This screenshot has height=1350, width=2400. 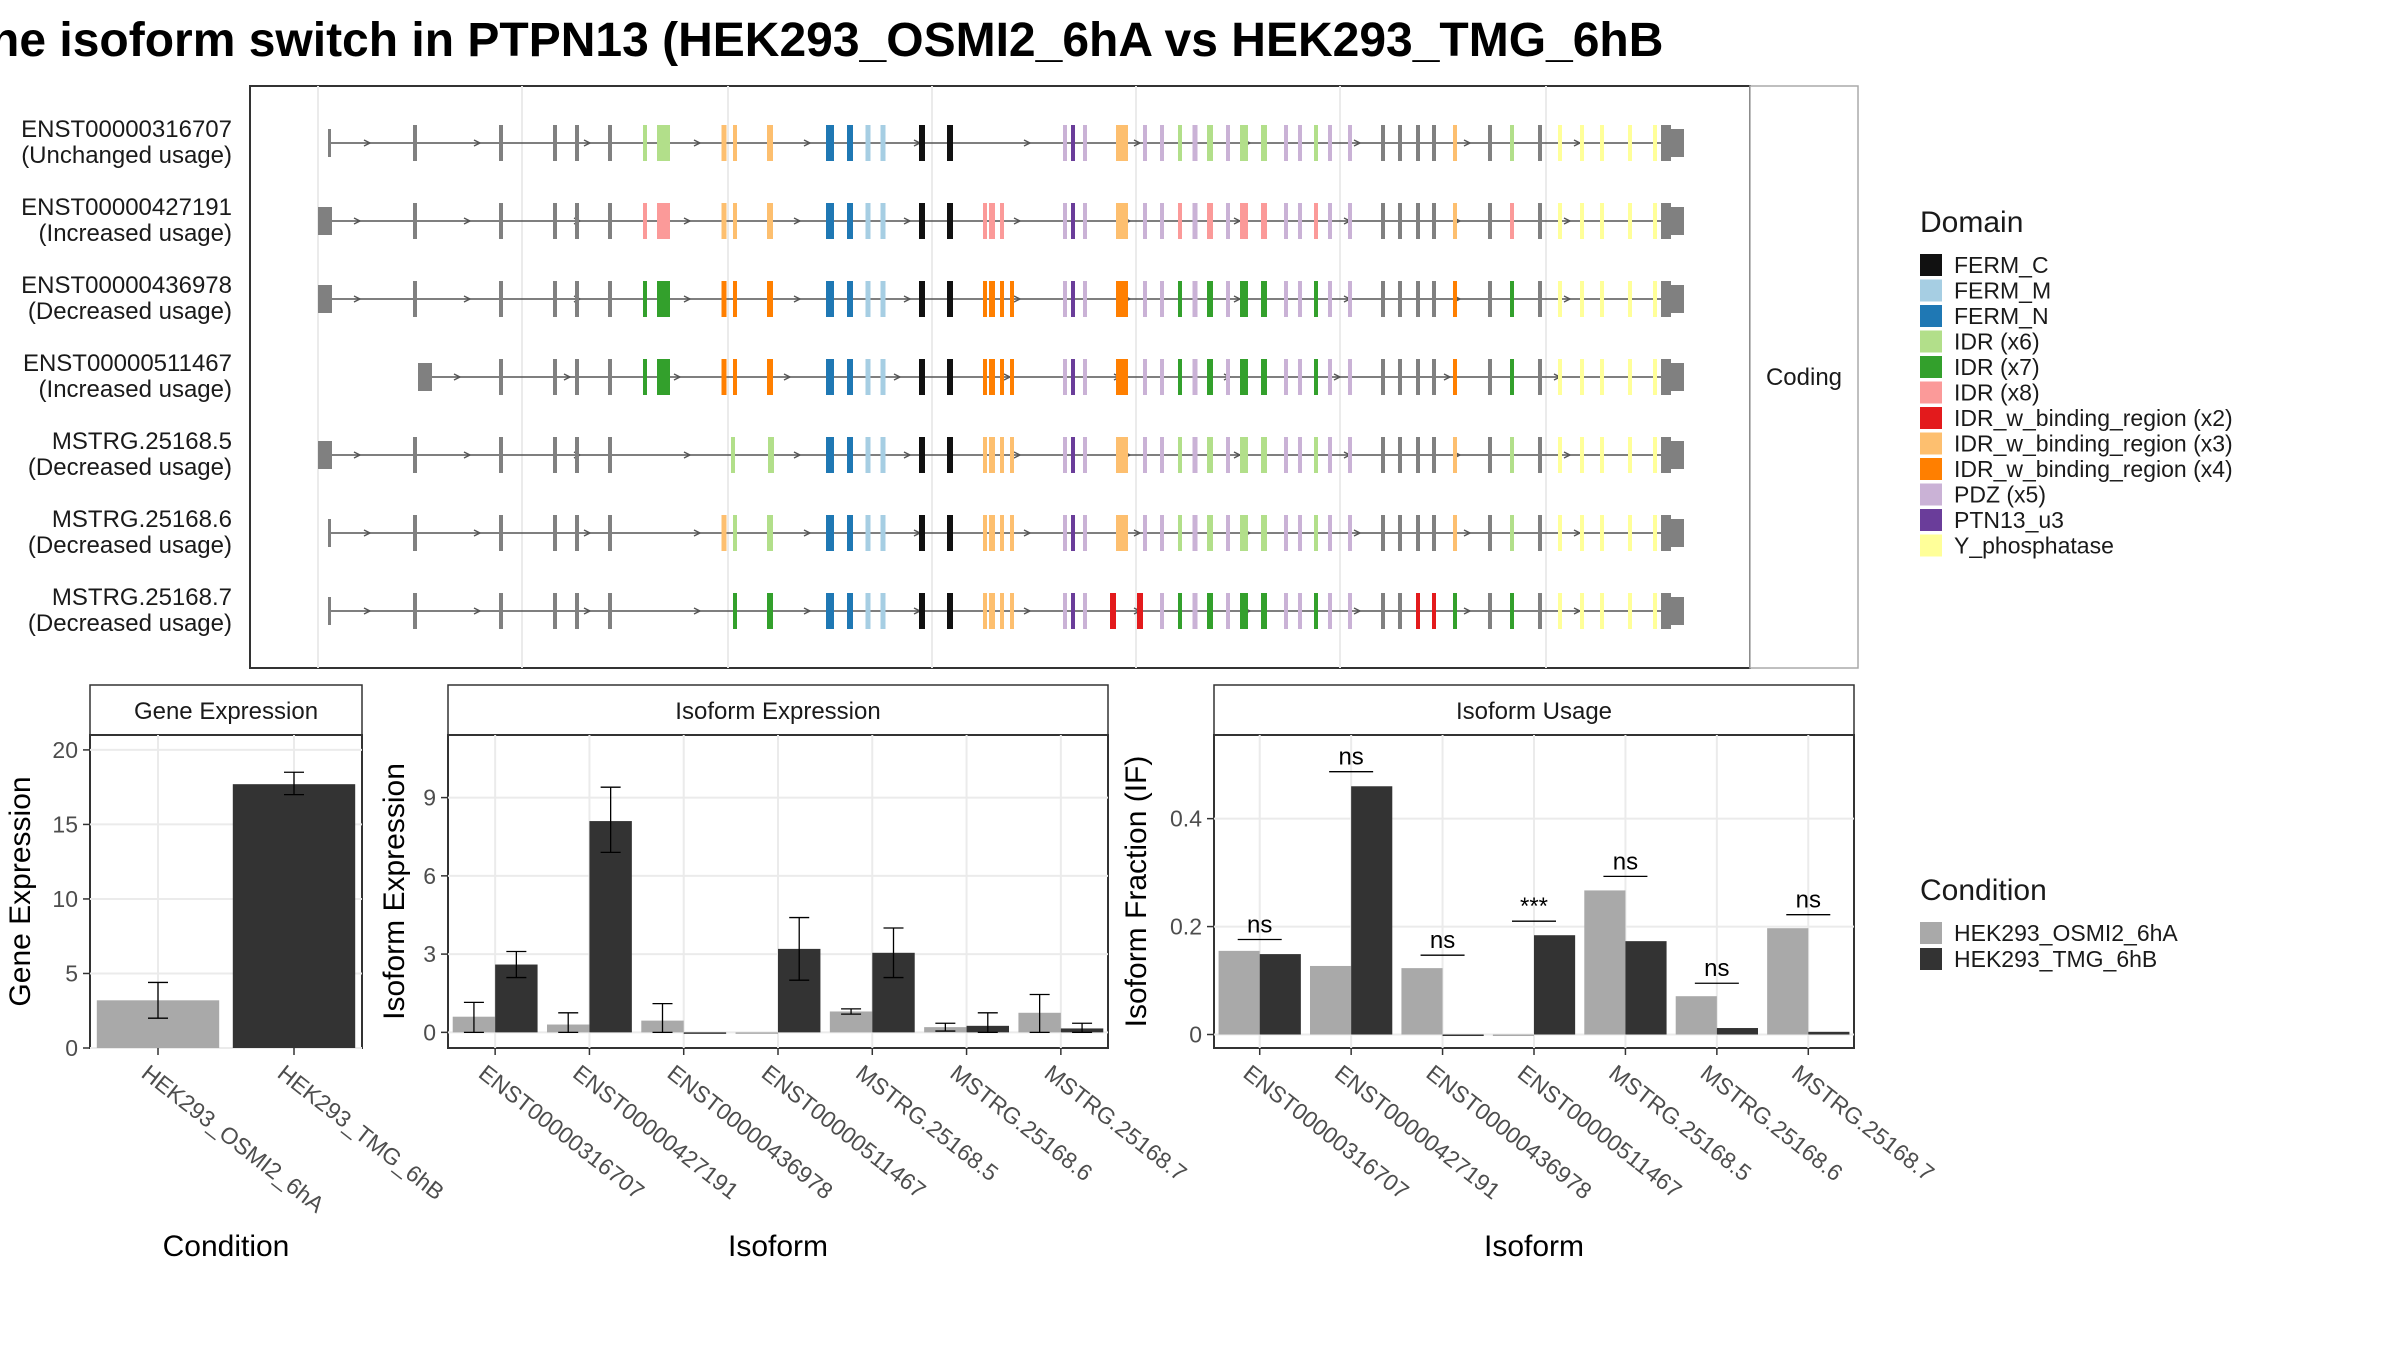 What do you see at coordinates (2055, 959) in the screenshot?
I see `condition-legend-label: HEK293_TMG_6hB` at bounding box center [2055, 959].